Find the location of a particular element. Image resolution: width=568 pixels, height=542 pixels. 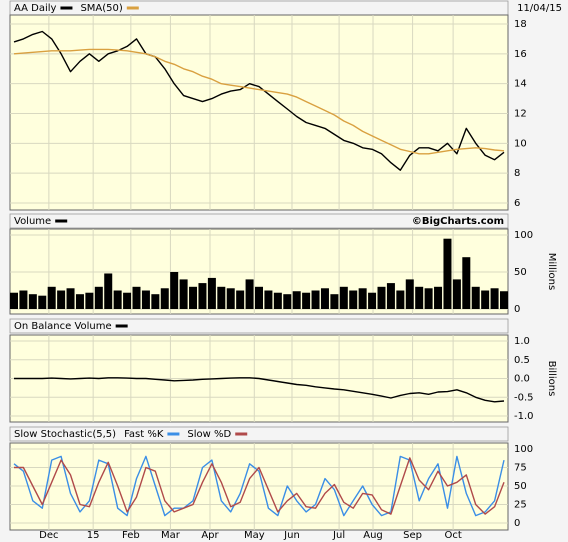

x-tick-label: Sep is located at coordinates (412, 535).